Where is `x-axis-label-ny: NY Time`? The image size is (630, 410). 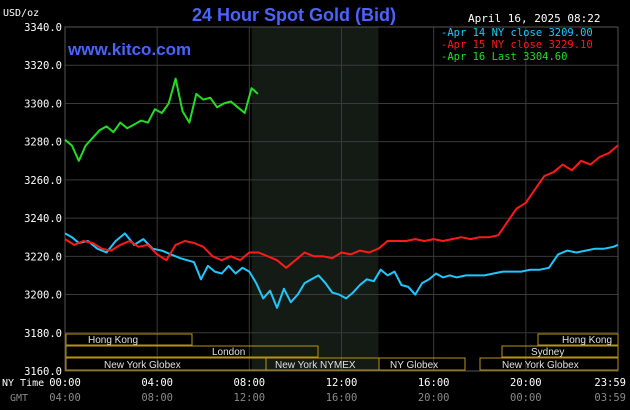 x-axis-label-ny: NY Time is located at coordinates (23, 383).